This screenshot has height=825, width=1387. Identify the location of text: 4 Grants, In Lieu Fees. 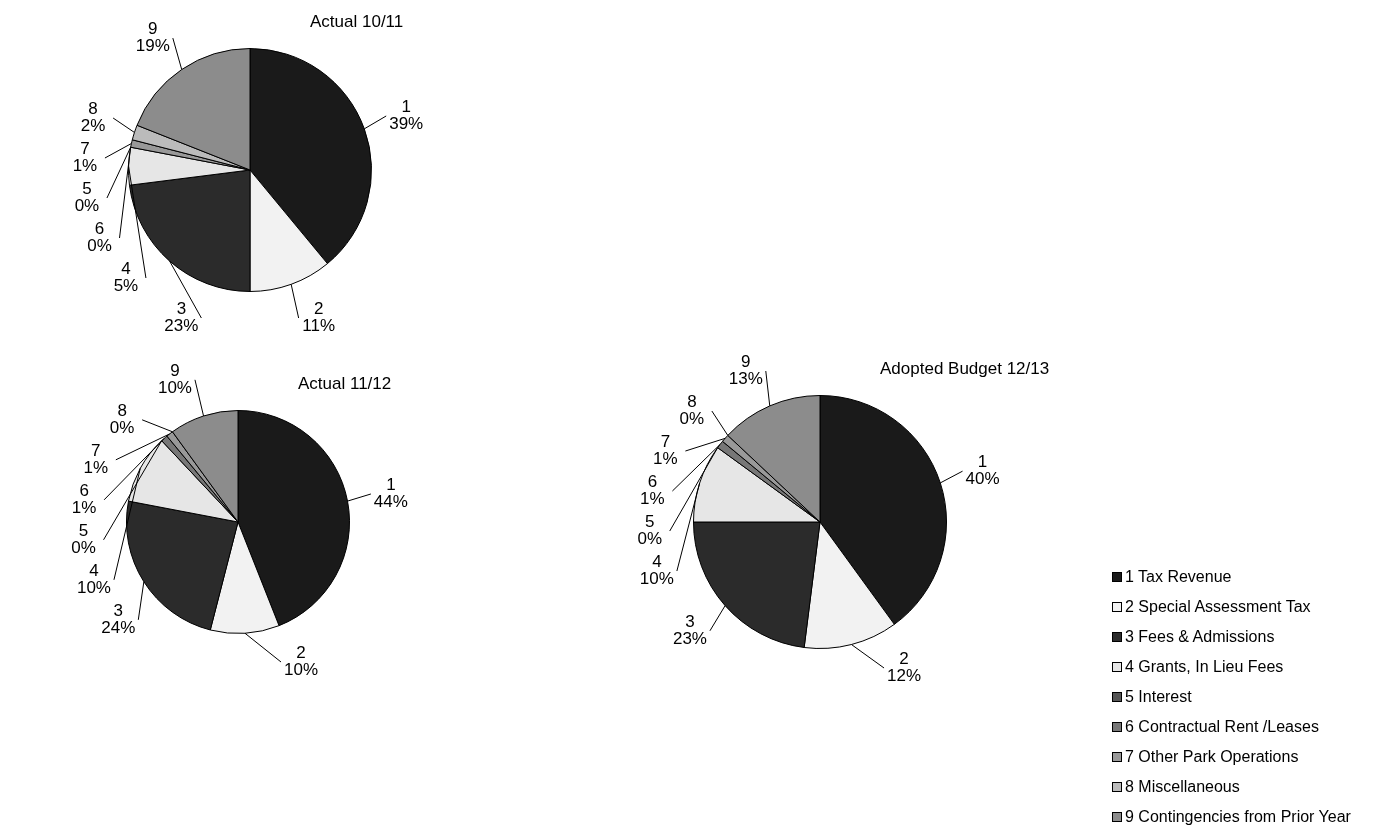
(1204, 667).